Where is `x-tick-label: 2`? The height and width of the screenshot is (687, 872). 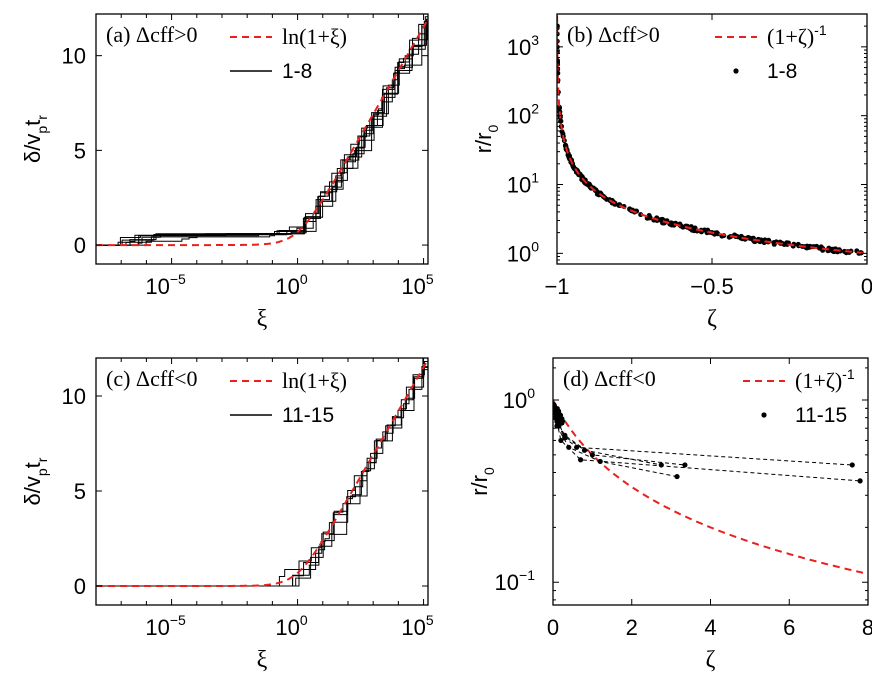 x-tick-label: 2 is located at coordinates (632, 627).